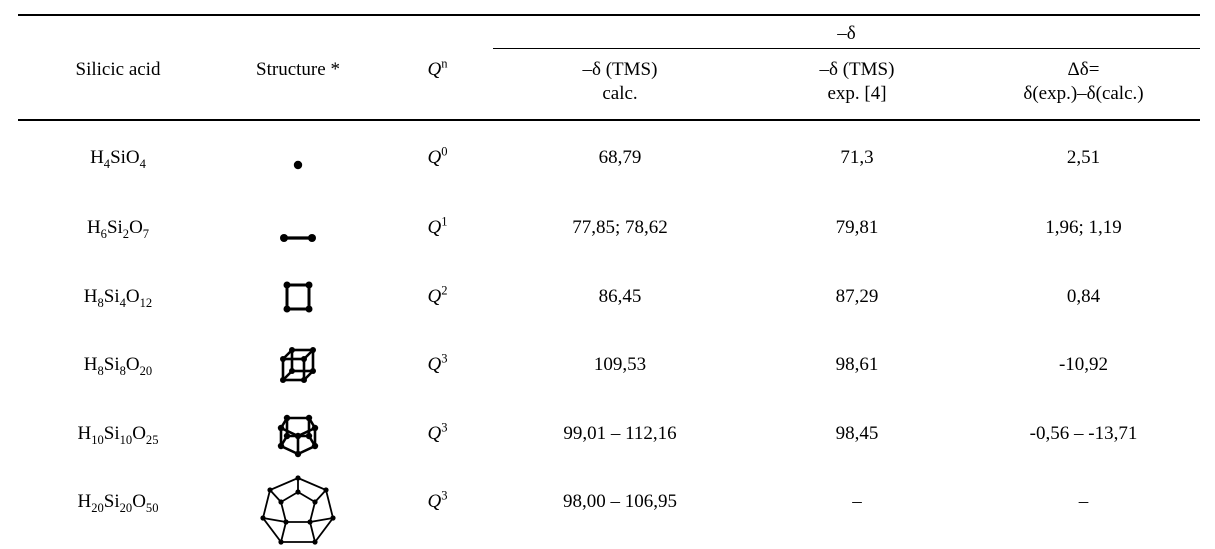 This screenshot has height=549, width=1215. I want to click on delta-group-header: –δ, so click(846, 33).